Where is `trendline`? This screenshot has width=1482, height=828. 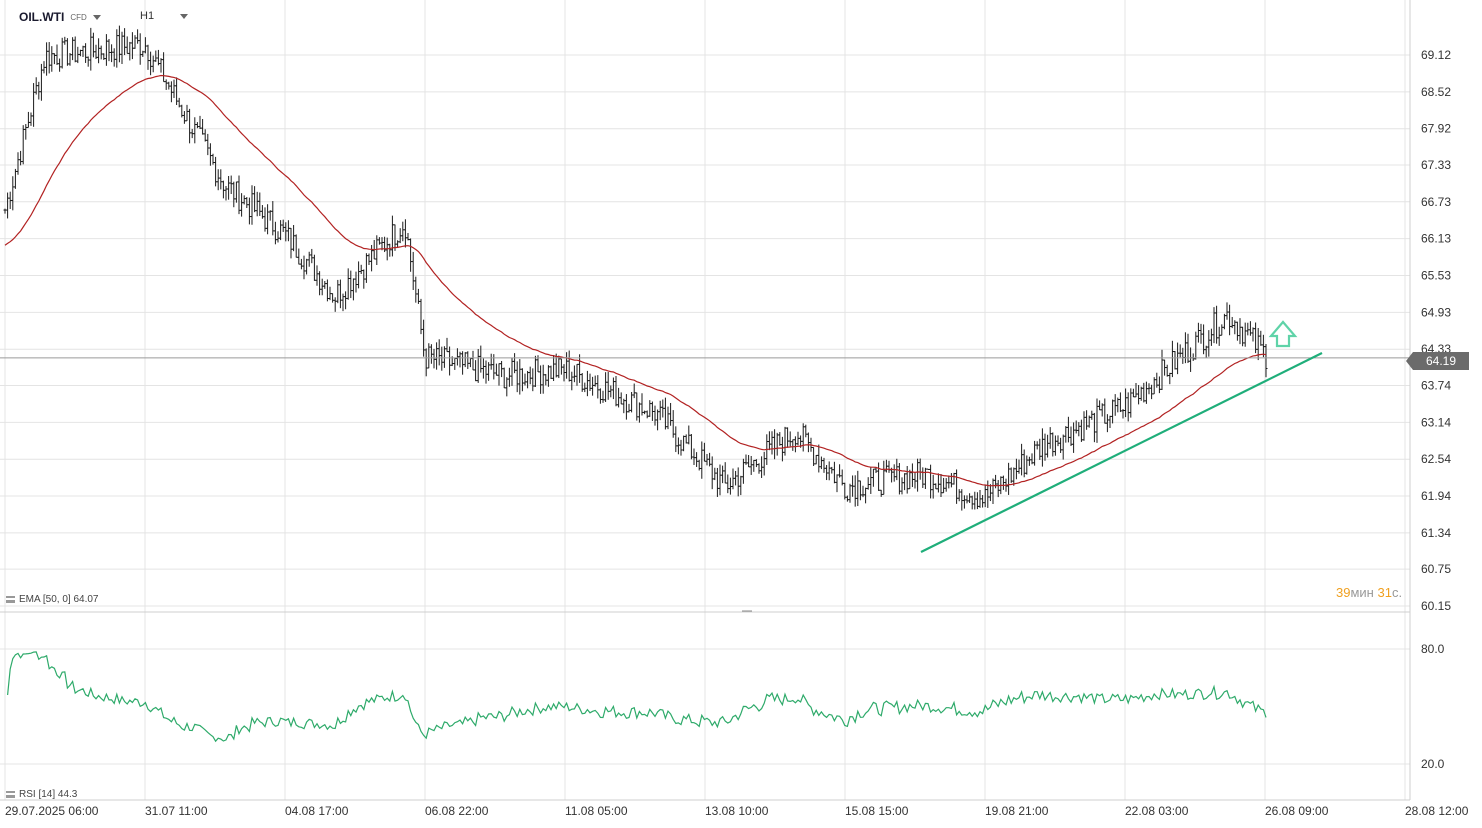
trendline is located at coordinates (1121, 452).